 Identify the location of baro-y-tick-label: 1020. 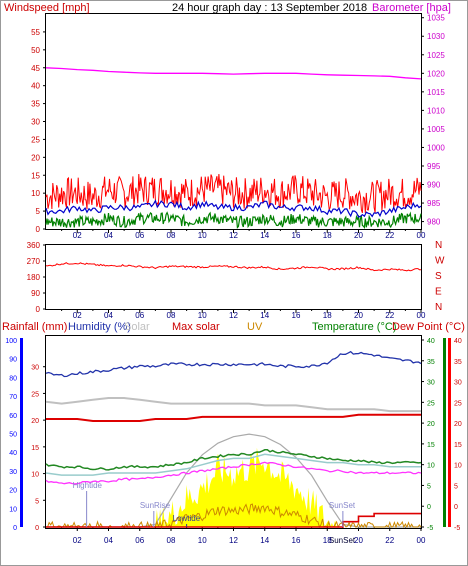
(436, 73).